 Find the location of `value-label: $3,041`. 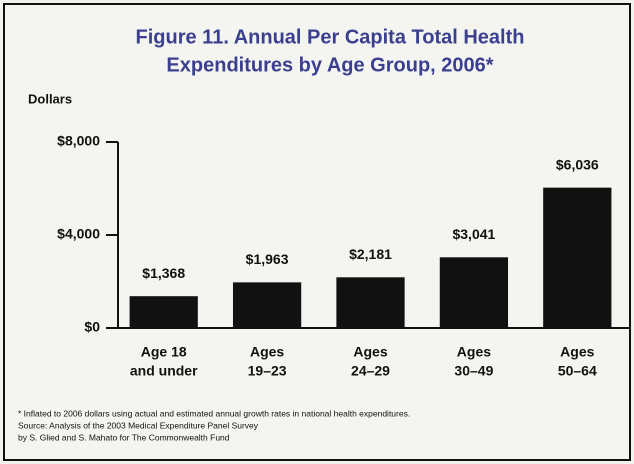

value-label: $3,041 is located at coordinates (473, 234).